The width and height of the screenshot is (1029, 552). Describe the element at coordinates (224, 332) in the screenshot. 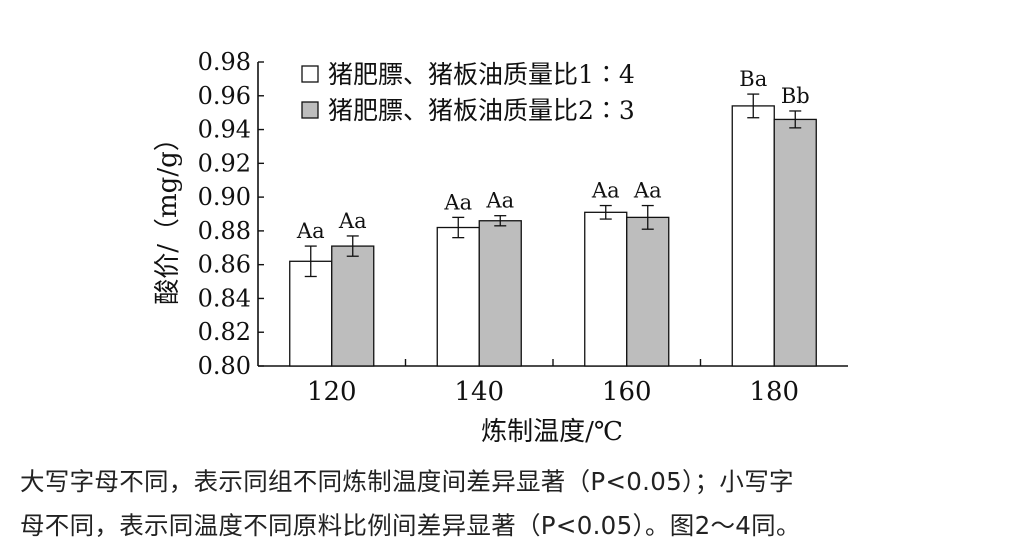

I see `y-tick-label: 0.82` at that location.